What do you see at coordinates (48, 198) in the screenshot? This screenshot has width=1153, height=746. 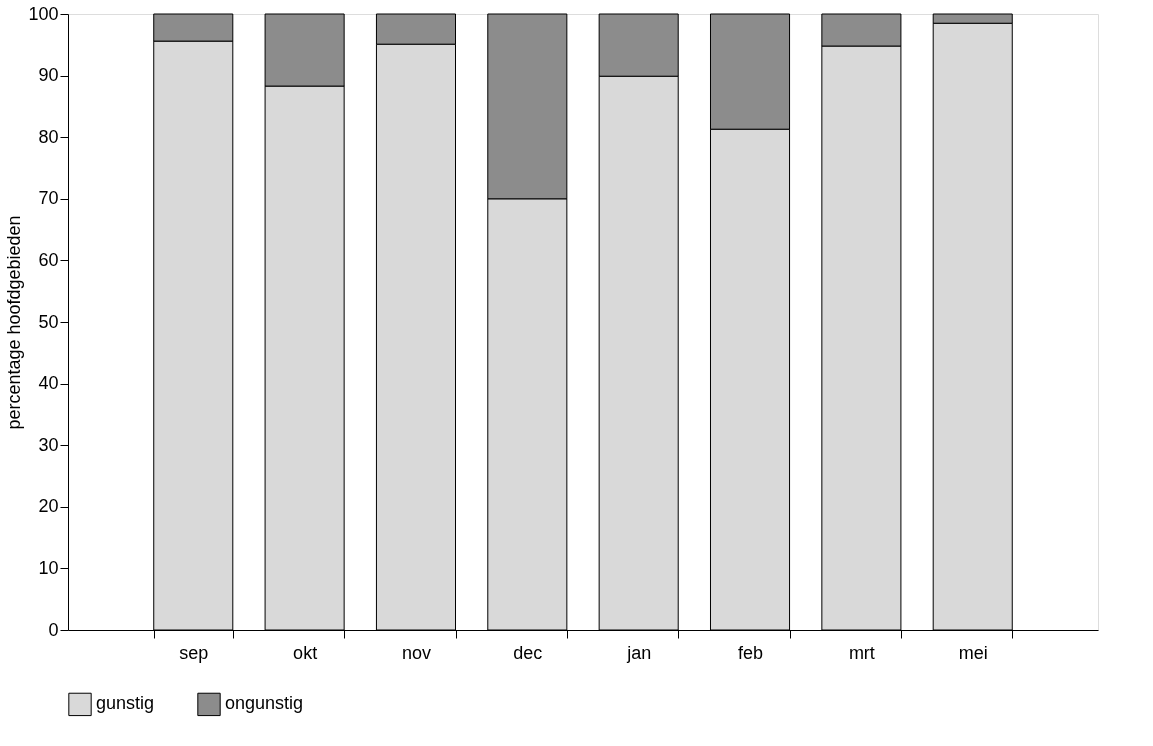 I see `y-tick-label: 70` at bounding box center [48, 198].